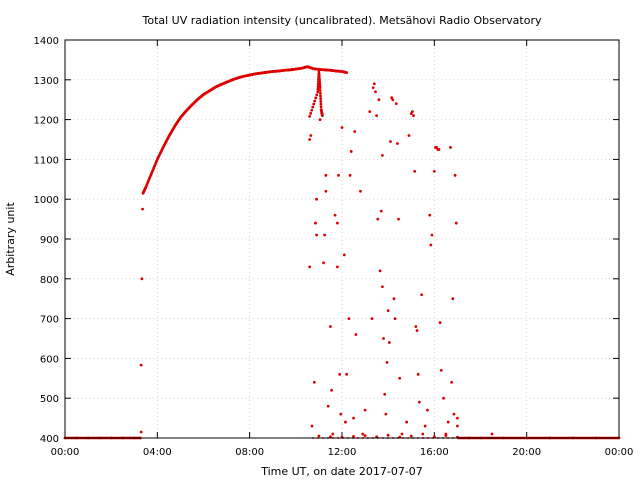 This screenshot has width=640, height=480. I want to click on y-tick-label: 1400, so click(46, 41).